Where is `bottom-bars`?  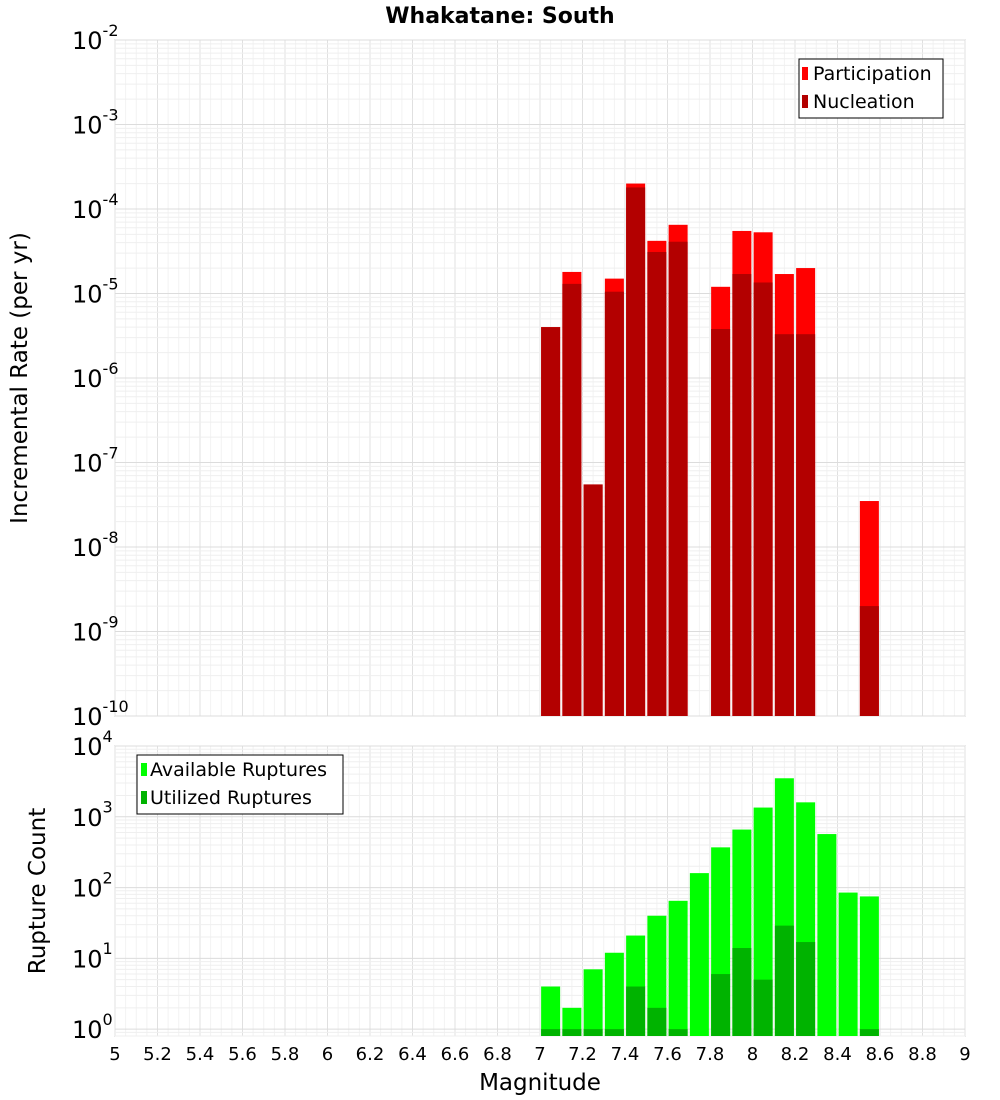 bottom-bars is located at coordinates (710, 907).